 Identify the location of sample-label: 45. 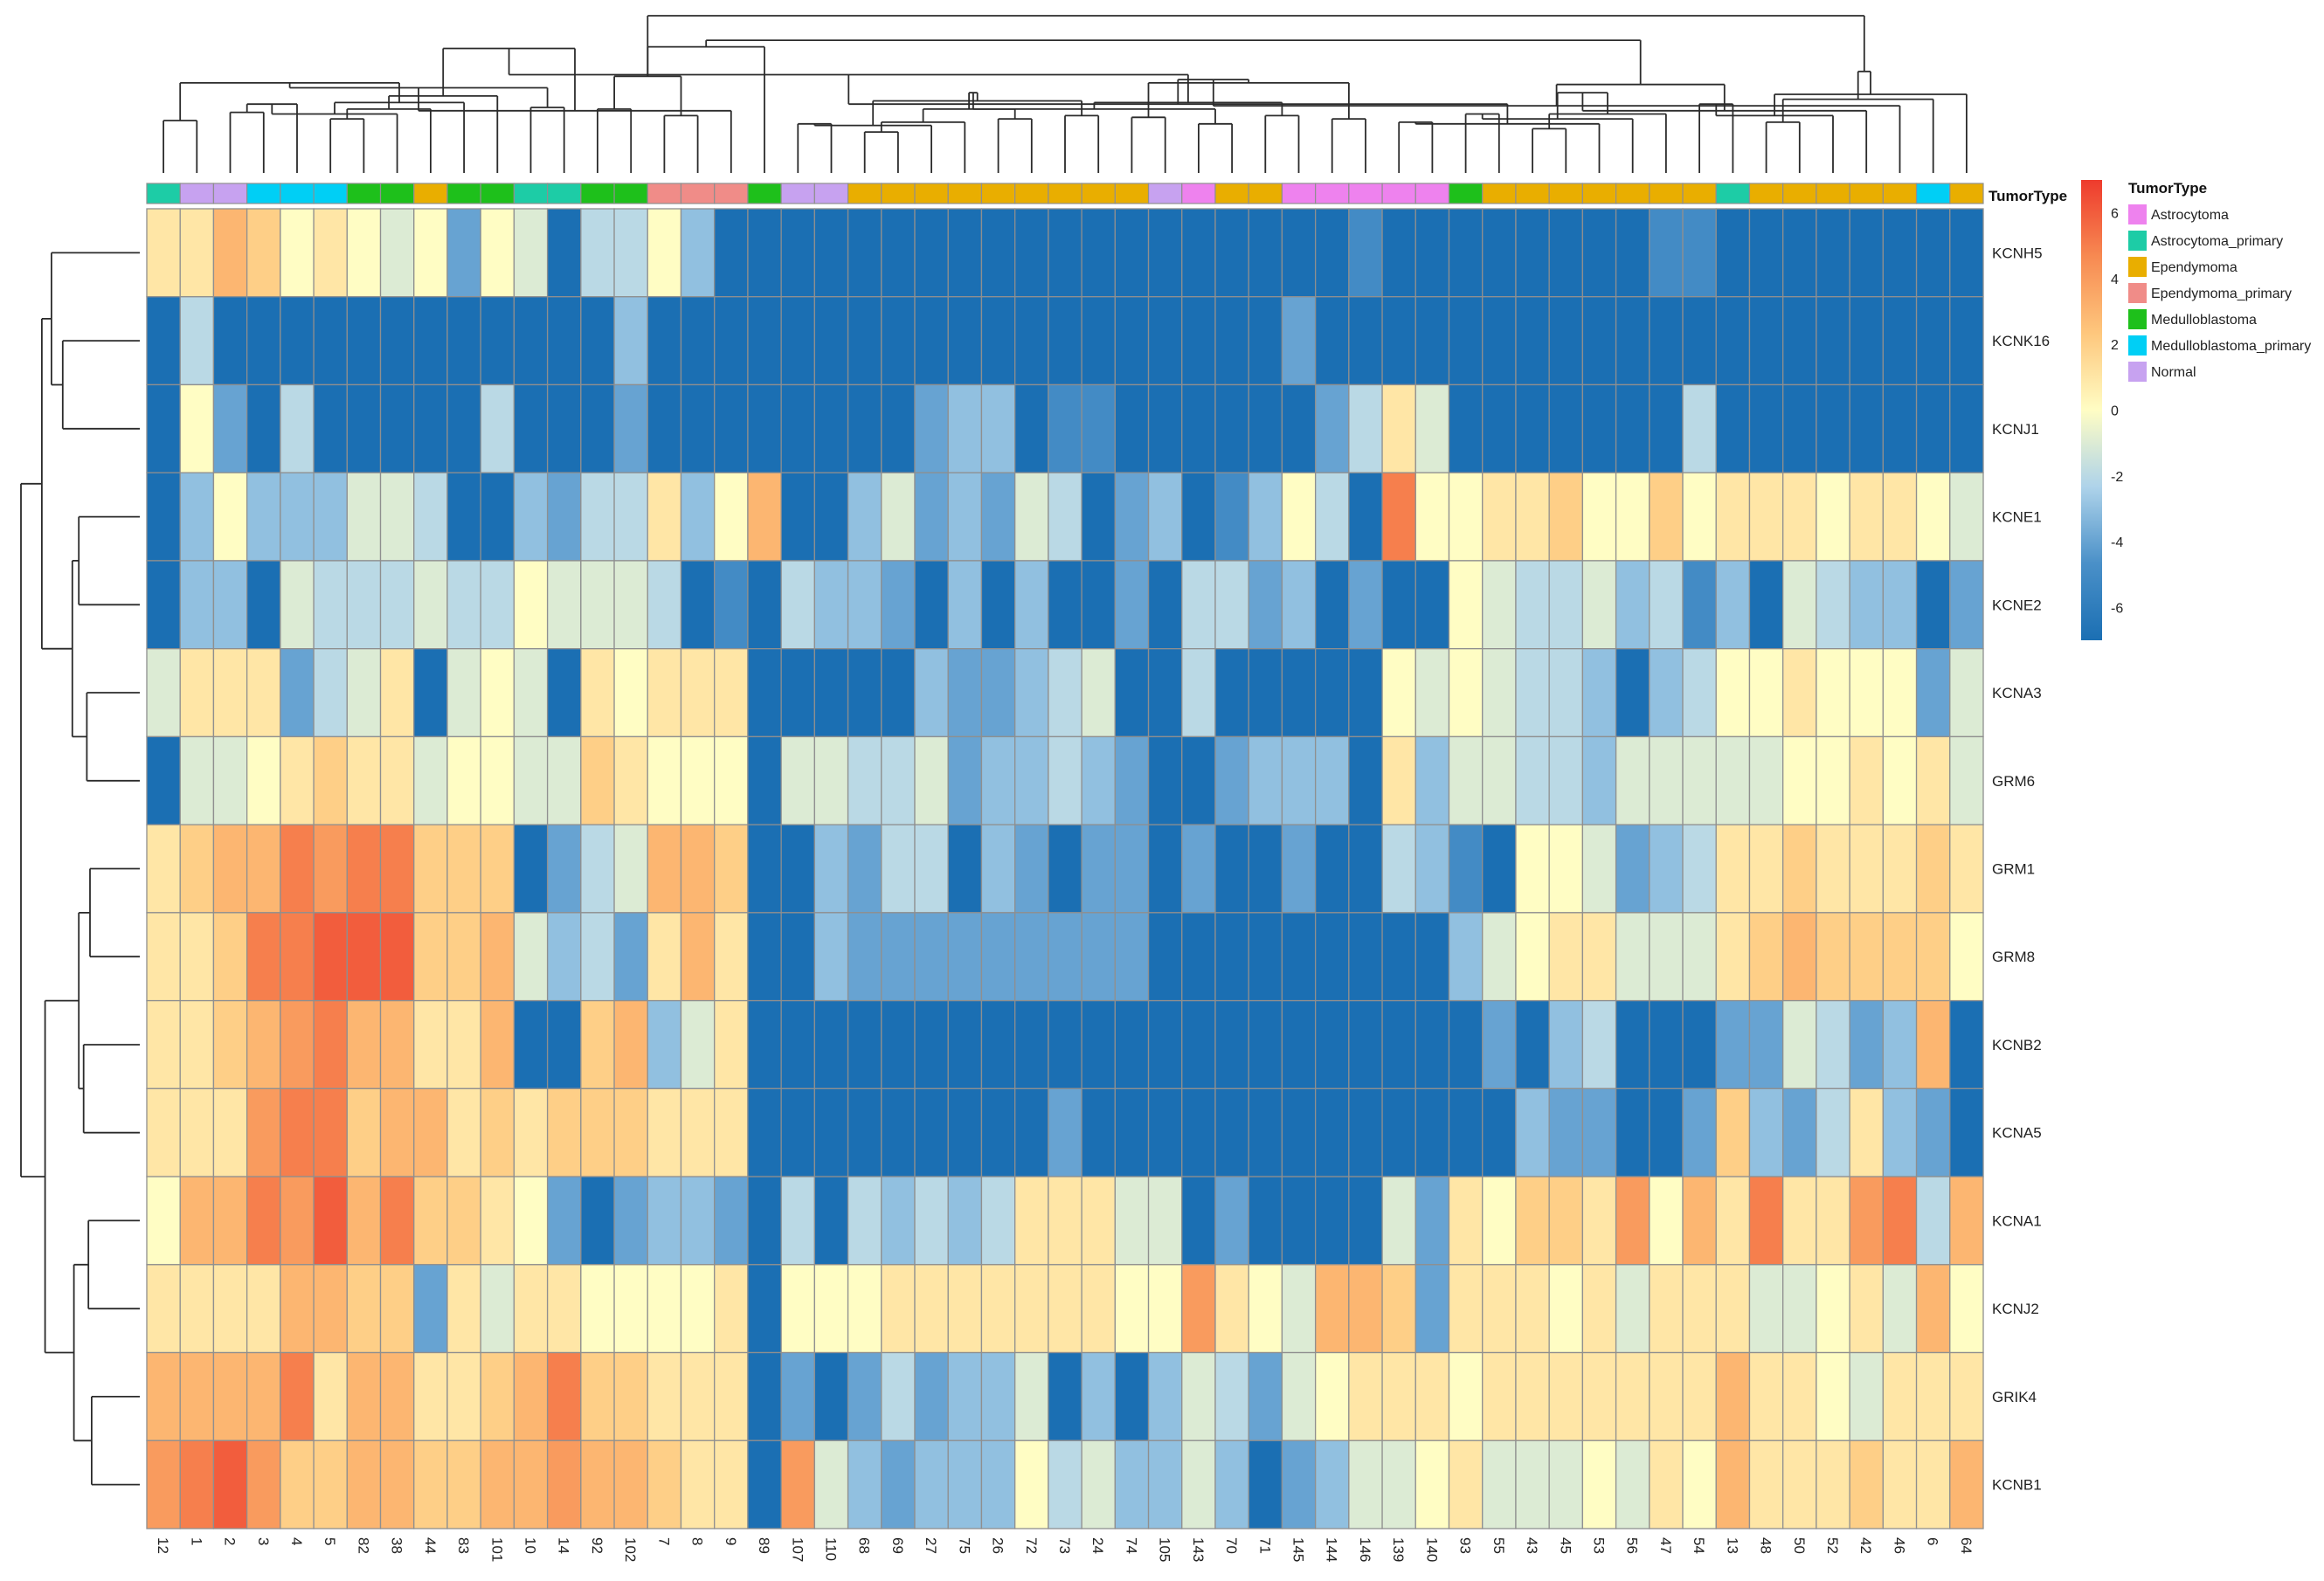
(1565, 1545).